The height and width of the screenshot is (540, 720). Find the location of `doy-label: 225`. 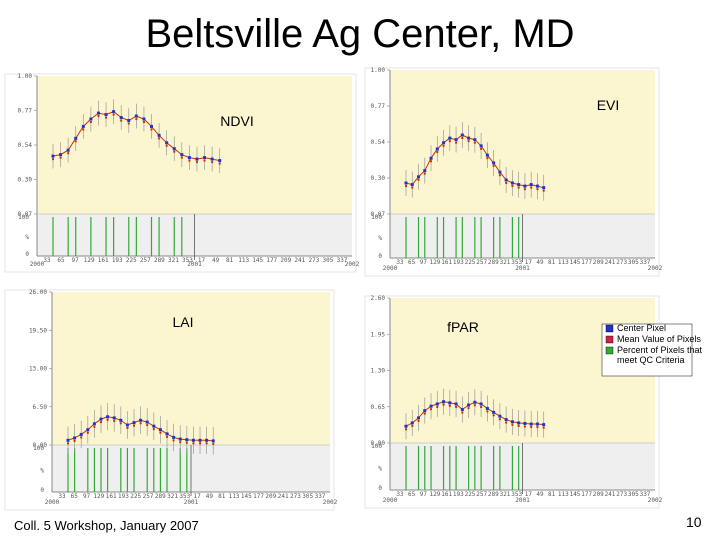

doy-label: 225 is located at coordinates (131, 260).